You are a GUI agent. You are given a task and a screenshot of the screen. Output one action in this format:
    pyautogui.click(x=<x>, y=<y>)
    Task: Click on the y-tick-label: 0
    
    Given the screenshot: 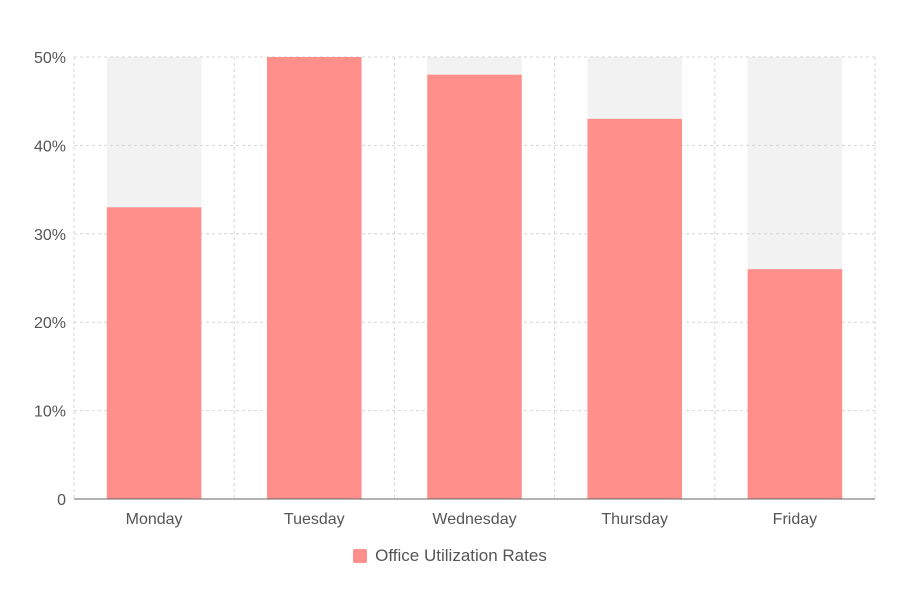 What is the action you would take?
    pyautogui.click(x=61, y=500)
    